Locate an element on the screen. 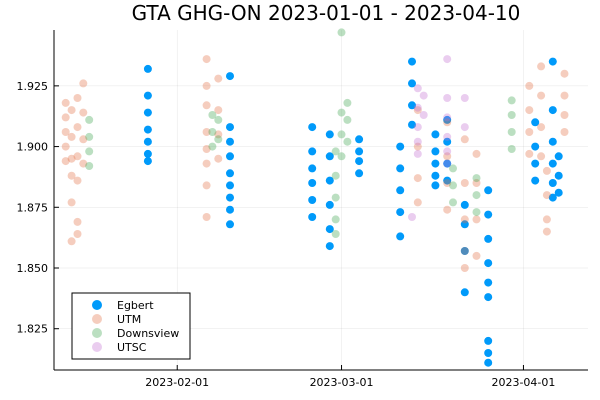  y-tick-label: 1.850 is located at coordinates (33, 268).